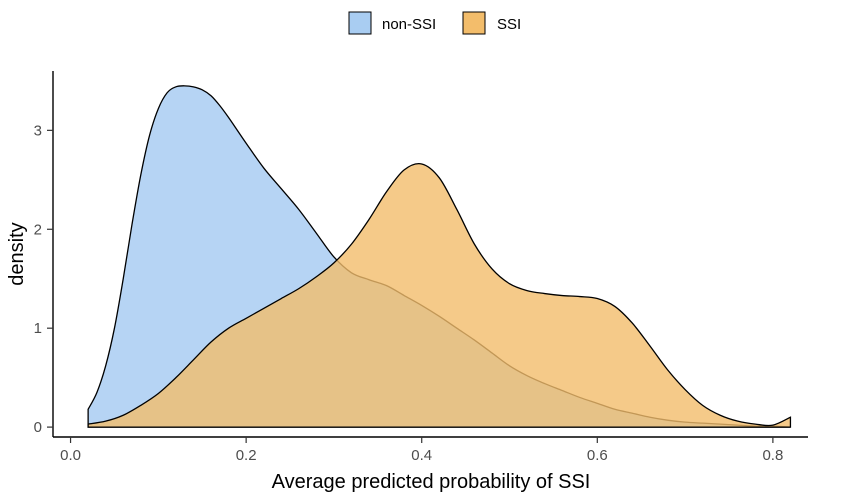  Describe the element at coordinates (38, 328) in the screenshot. I see `y-tick-label: 1` at that location.